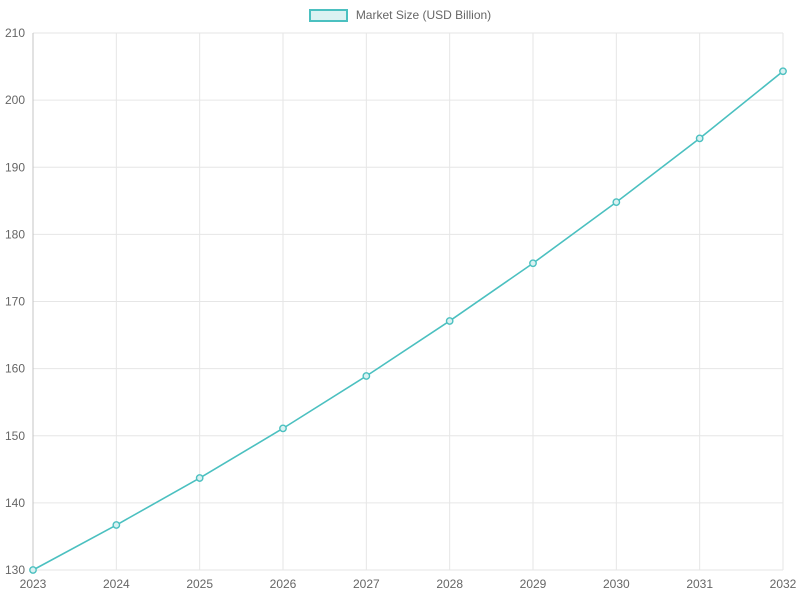 The height and width of the screenshot is (600, 800). What do you see at coordinates (15, 570) in the screenshot?
I see `y-axis-tick-label: 130` at bounding box center [15, 570].